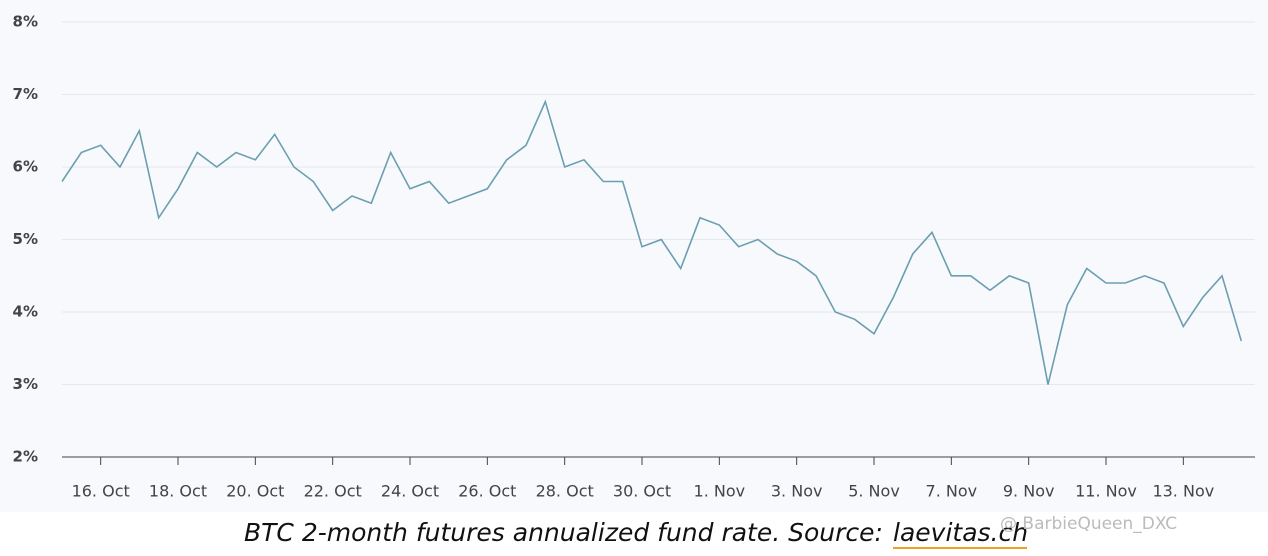 This screenshot has width=1268, height=556. I want to click on x-tick-label: 13. Nov, so click(1183, 491).